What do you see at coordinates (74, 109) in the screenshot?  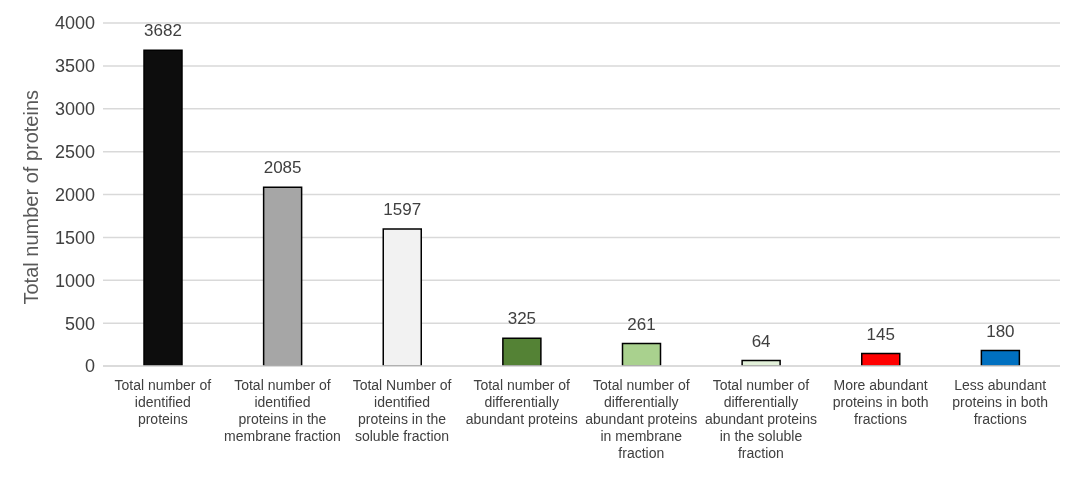 I see `y-tick-label: 3000` at bounding box center [74, 109].